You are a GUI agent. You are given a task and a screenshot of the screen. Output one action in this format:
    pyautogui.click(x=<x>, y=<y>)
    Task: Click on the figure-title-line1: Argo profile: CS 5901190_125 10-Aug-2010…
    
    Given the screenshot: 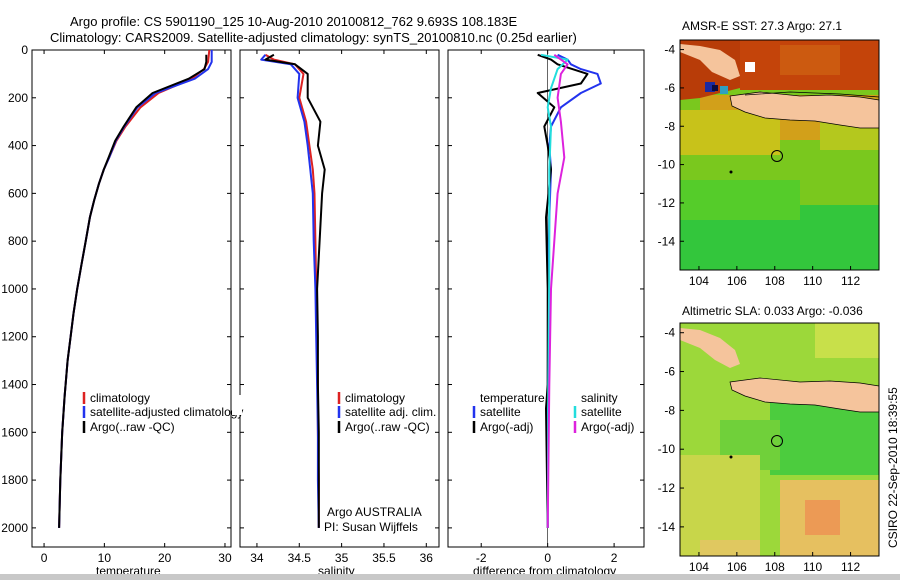 What is the action you would take?
    pyautogui.click(x=294, y=21)
    